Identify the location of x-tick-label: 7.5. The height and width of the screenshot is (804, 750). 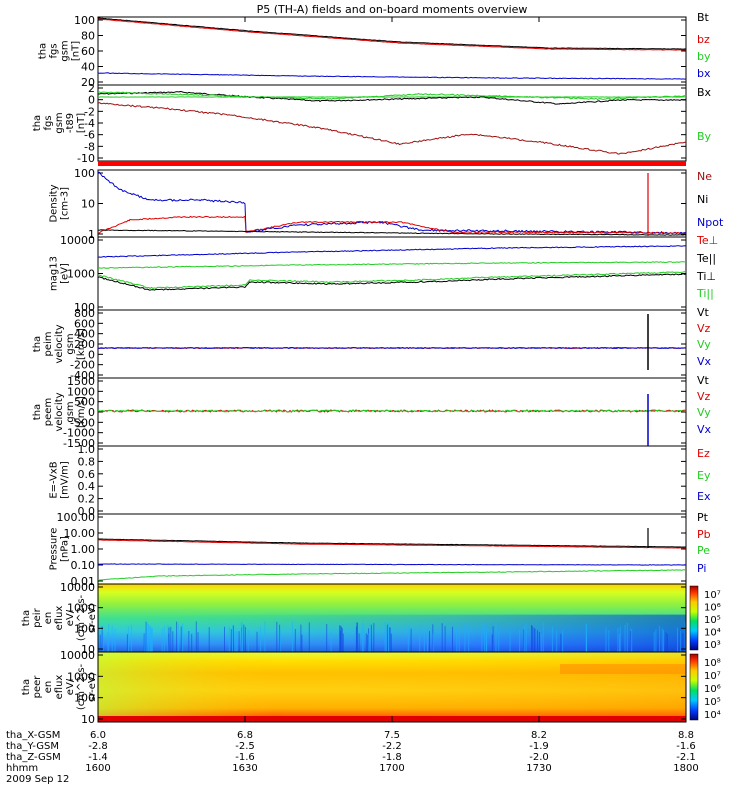
(392, 735).